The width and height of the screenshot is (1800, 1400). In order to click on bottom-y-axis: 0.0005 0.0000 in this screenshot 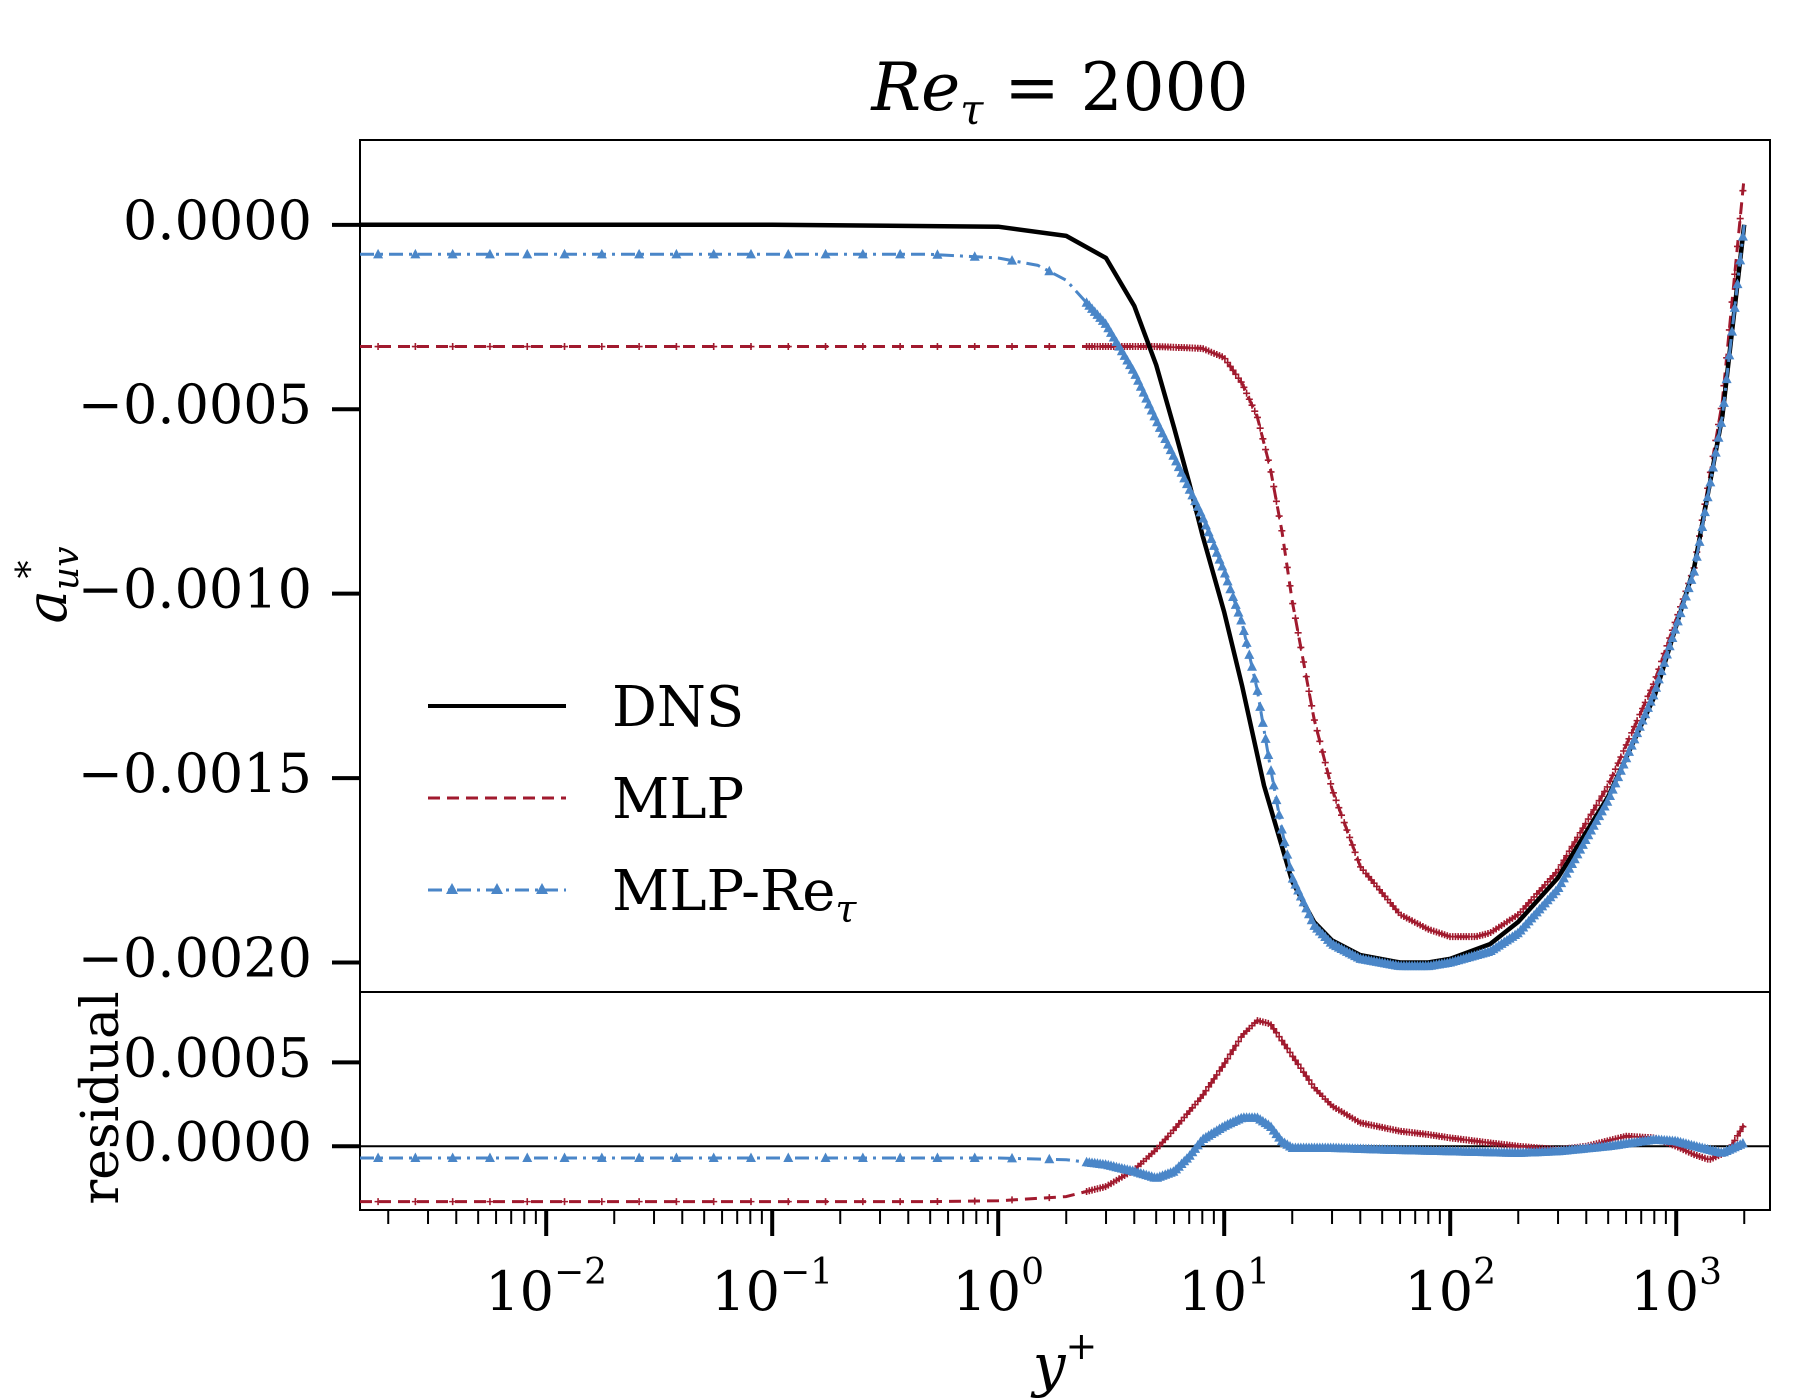, I will do `click(241, 1099)`.